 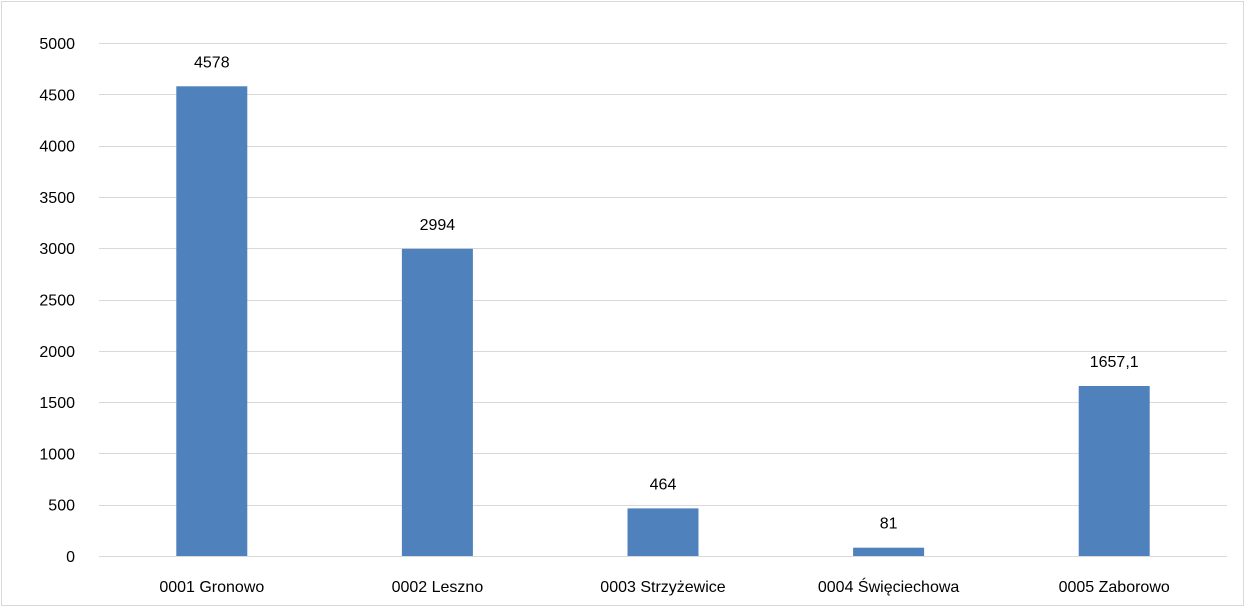 What do you see at coordinates (211, 587) in the screenshot?
I see `x-tick-label: 0001 Gronowo` at bounding box center [211, 587].